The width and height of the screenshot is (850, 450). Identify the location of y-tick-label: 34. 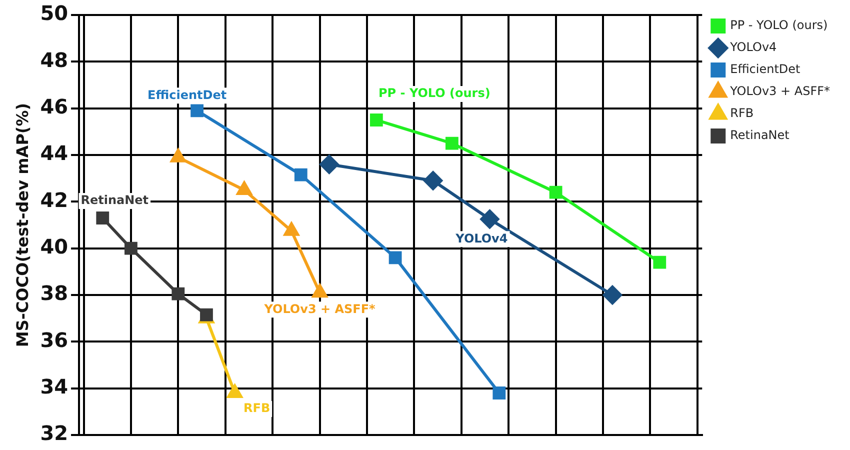
(54, 386).